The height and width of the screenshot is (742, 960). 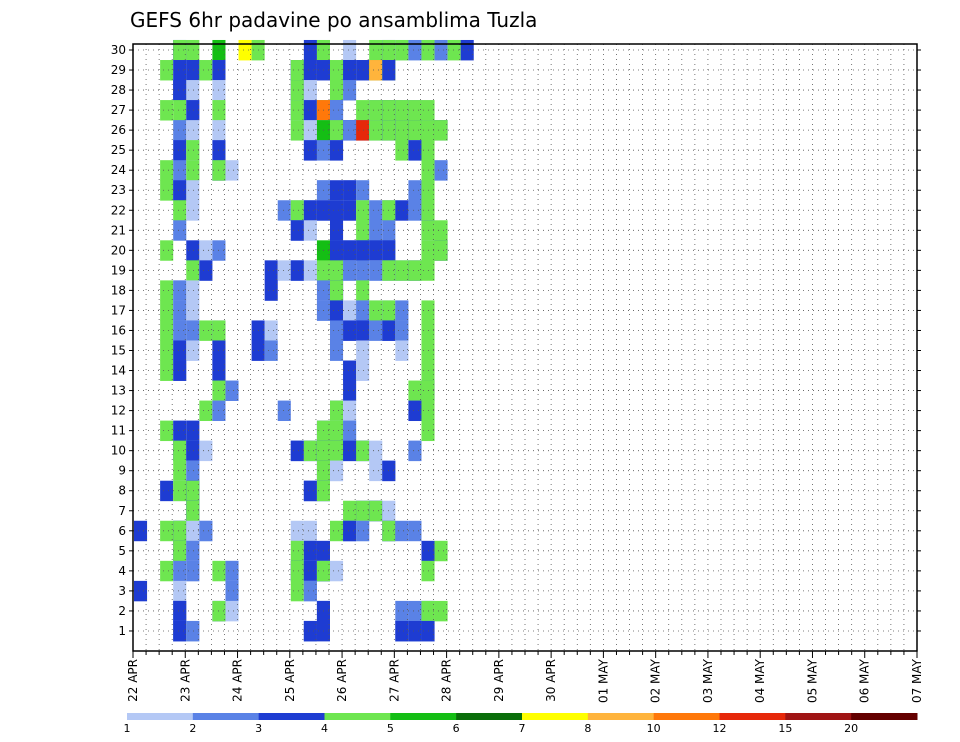 I want to click on y-tick-label: 11, so click(x=118, y=431).